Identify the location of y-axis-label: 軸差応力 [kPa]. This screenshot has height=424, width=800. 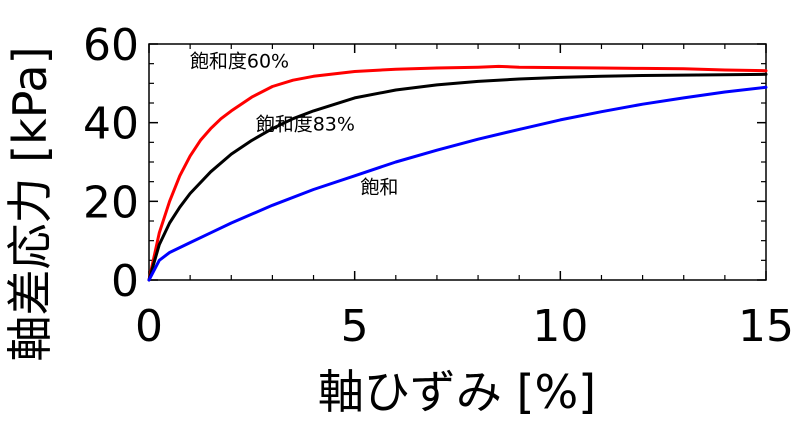
(30, 203).